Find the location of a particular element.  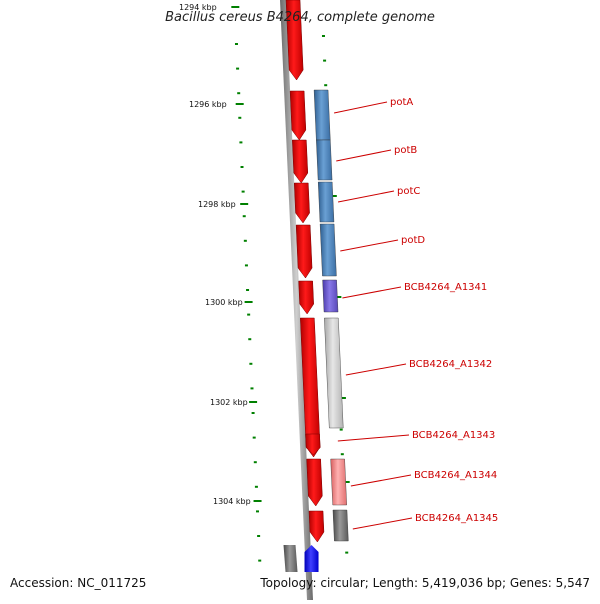

kbp-label: 1298 kbp is located at coordinates (217, 204).